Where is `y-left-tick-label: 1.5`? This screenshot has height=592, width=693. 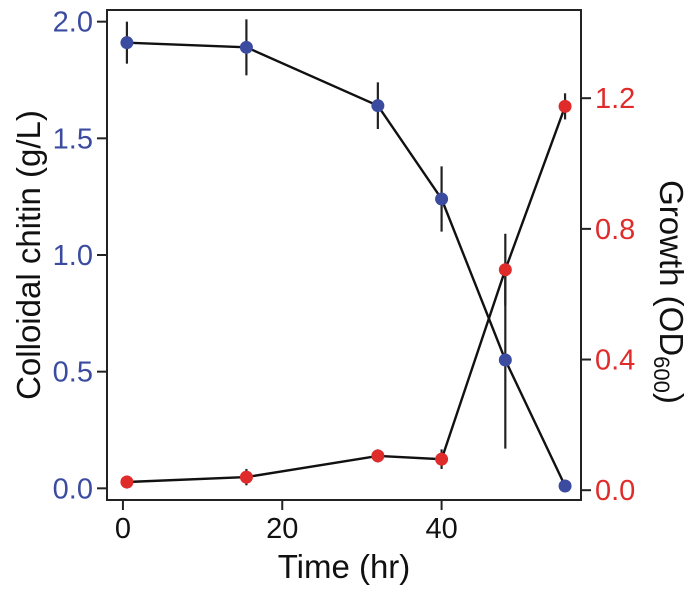 y-left-tick-label: 1.5 is located at coordinates (73, 139).